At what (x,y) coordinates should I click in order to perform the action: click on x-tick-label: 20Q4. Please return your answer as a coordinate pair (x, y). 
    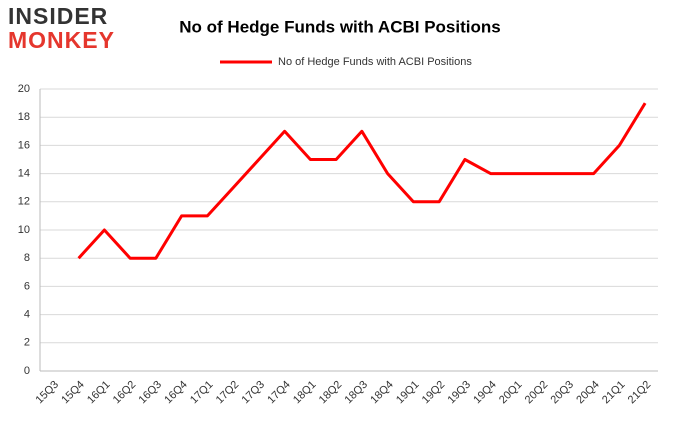
    Looking at the image, I should click on (588, 393).